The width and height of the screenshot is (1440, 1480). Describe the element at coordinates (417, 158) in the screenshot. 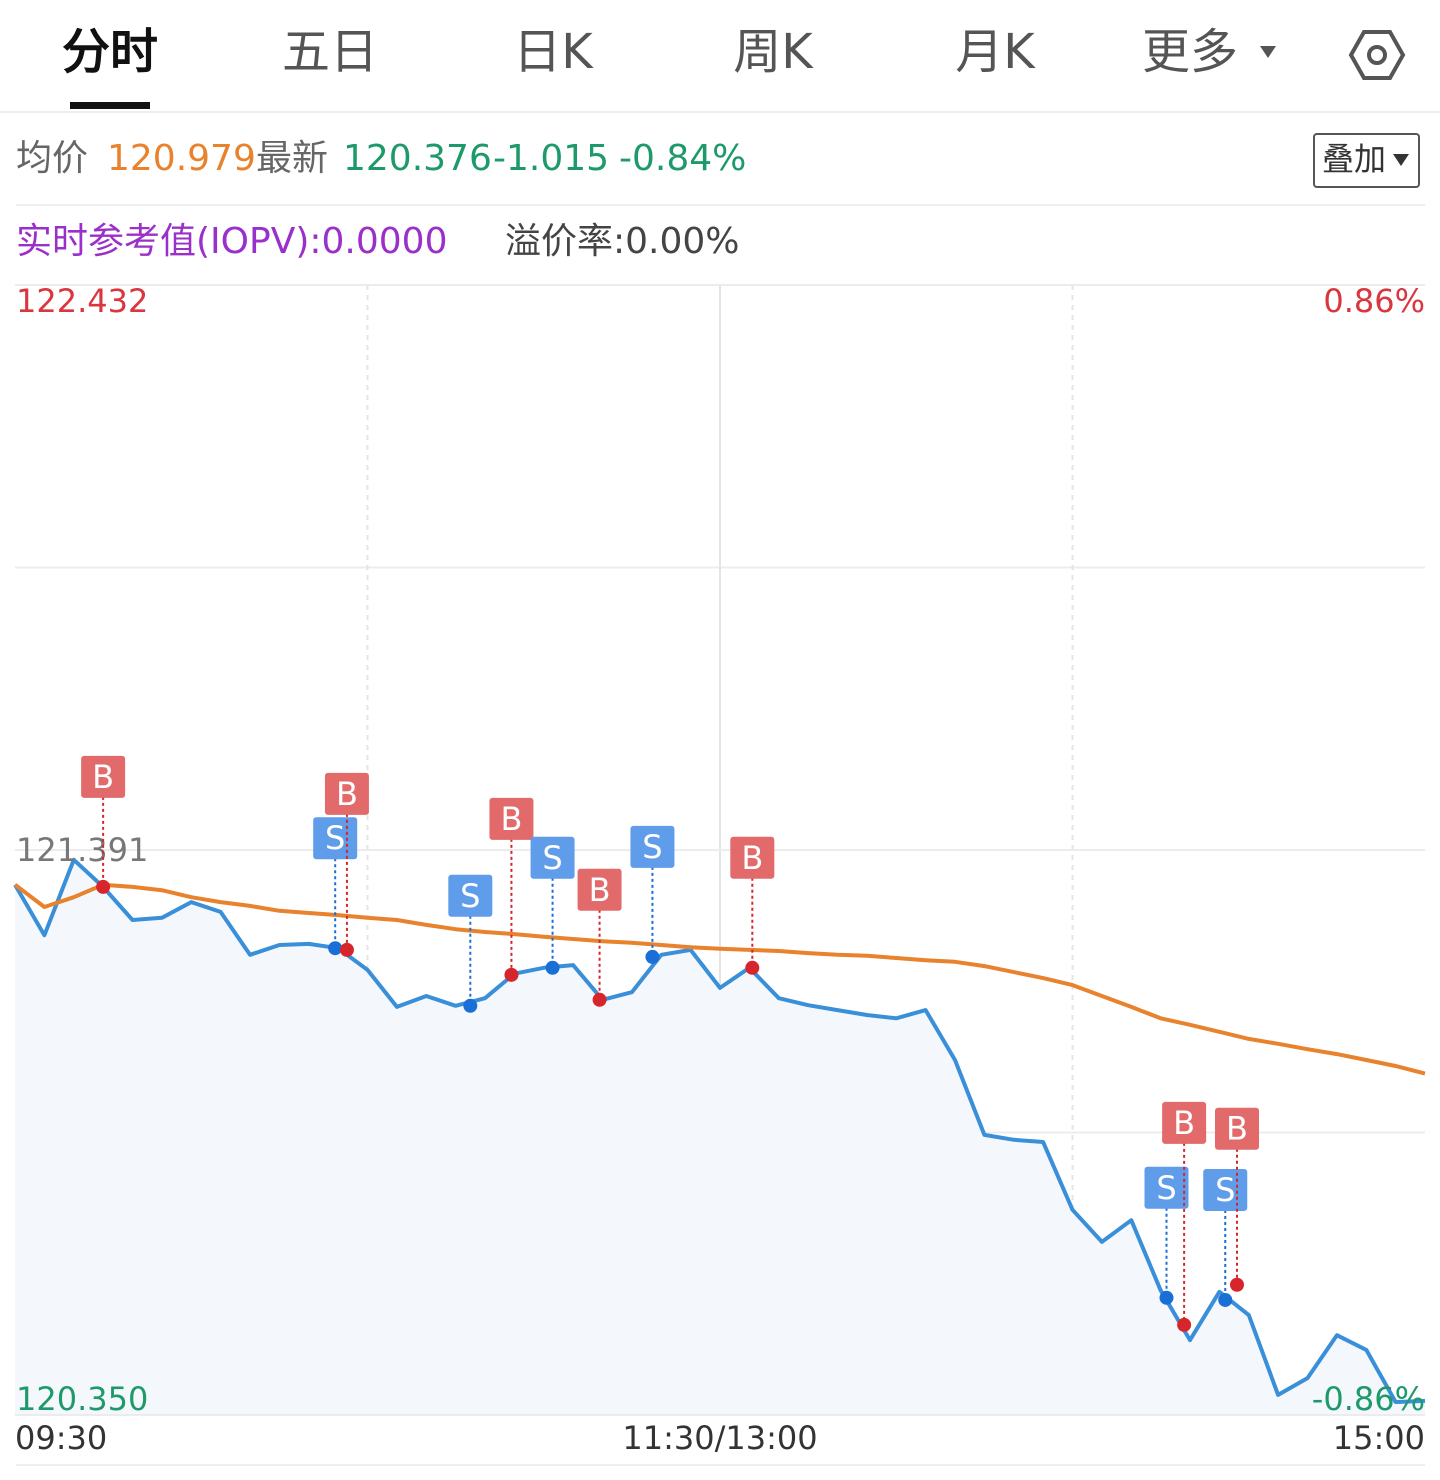

I see `last-price: 120.376` at that location.